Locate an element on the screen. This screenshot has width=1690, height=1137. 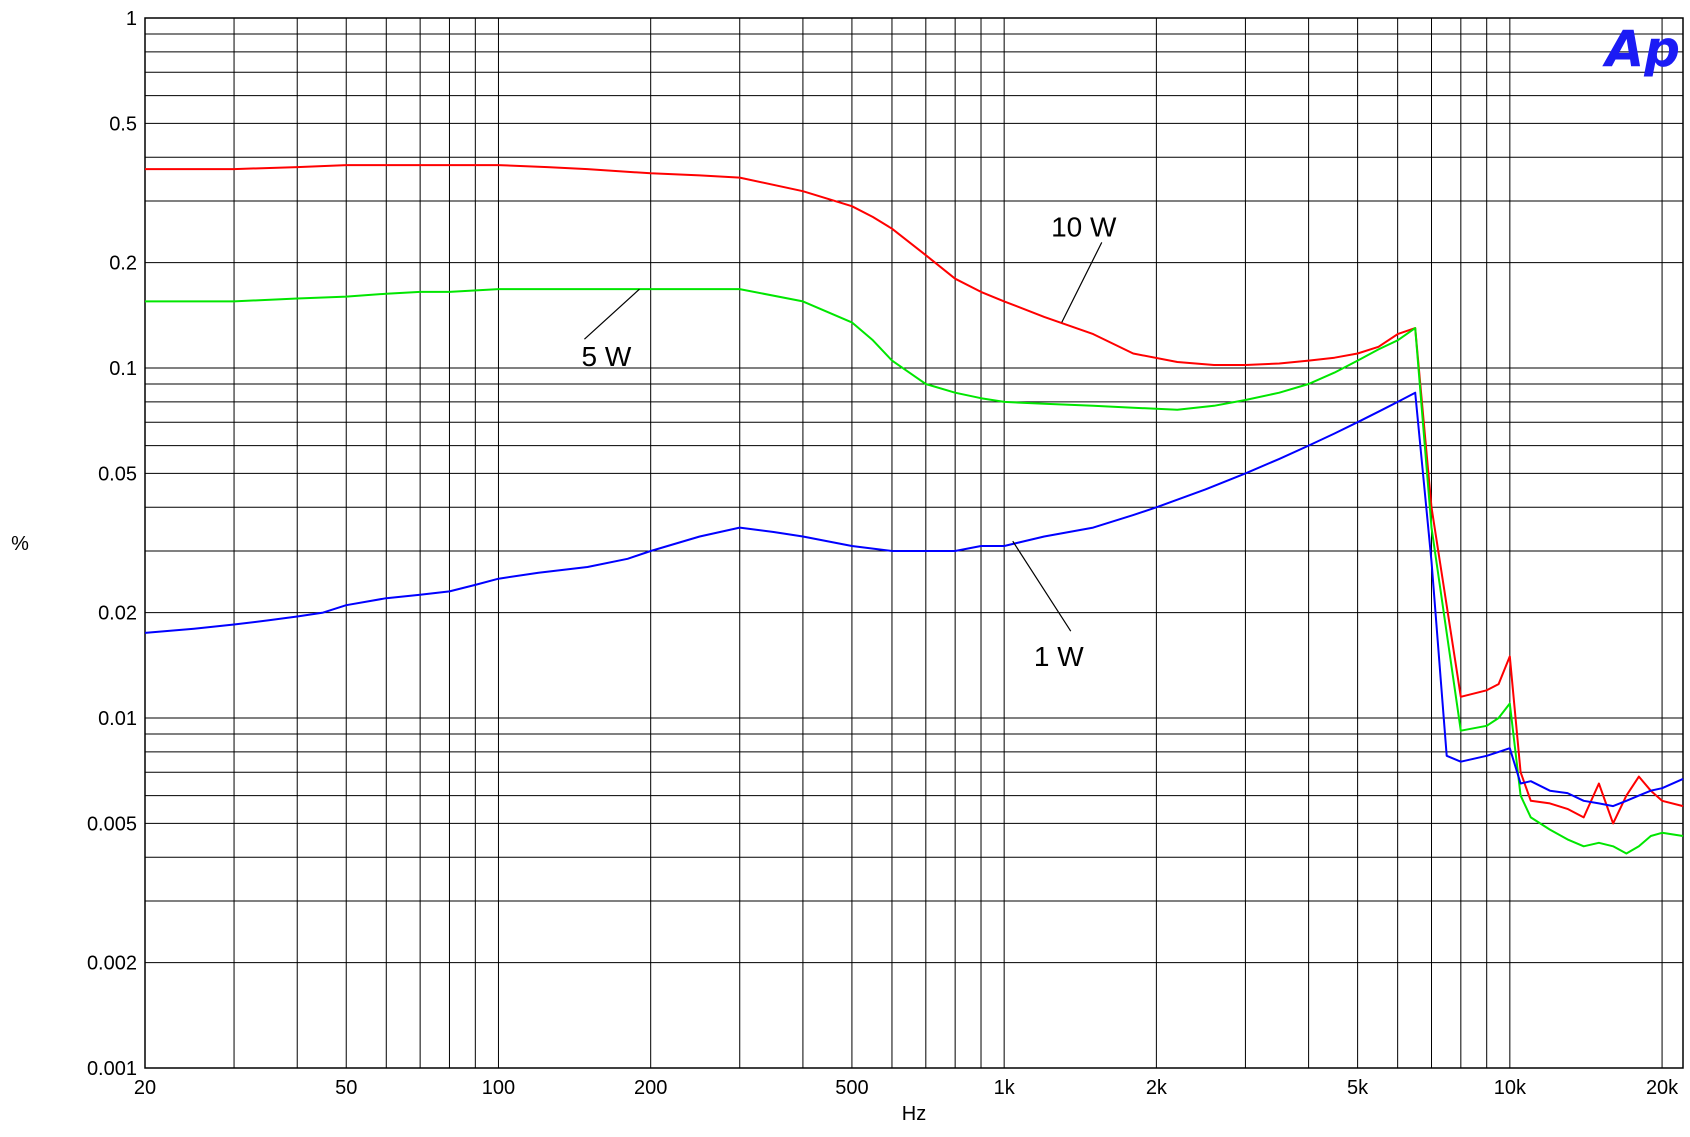
x-tick-label: 10k is located at coordinates (1510, 1088).